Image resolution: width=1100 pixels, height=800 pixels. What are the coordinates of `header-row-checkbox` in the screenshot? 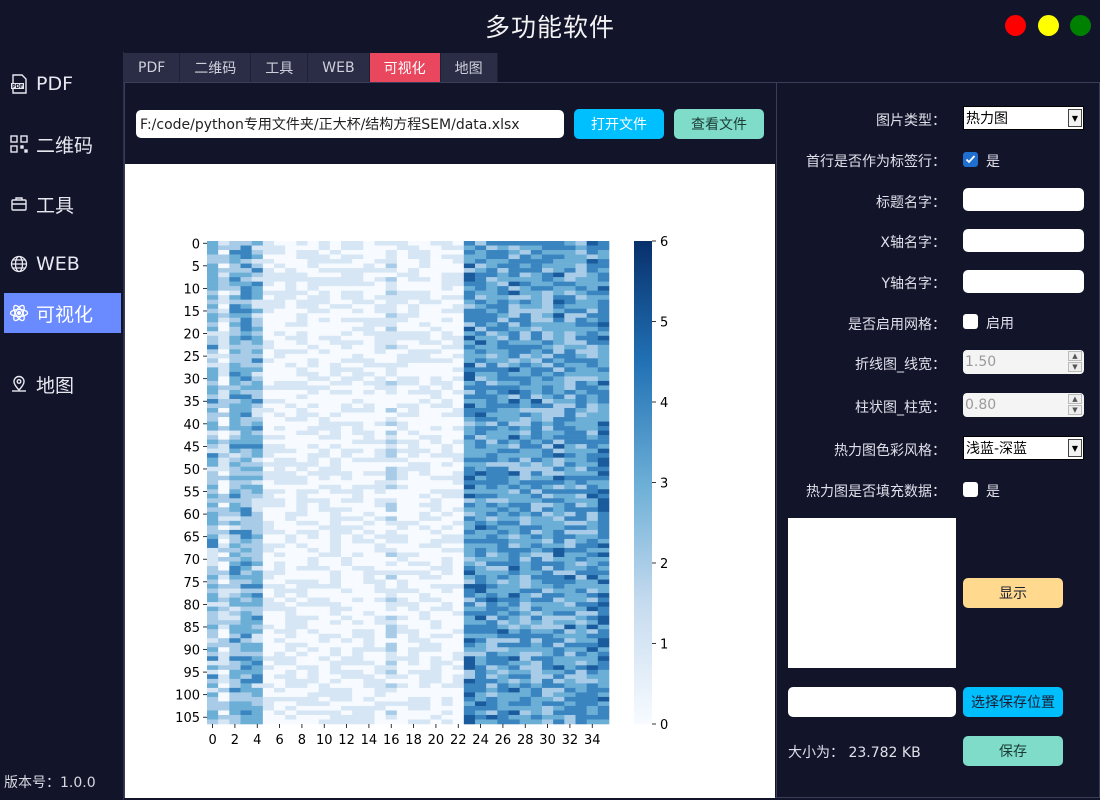 It's located at (970, 159).